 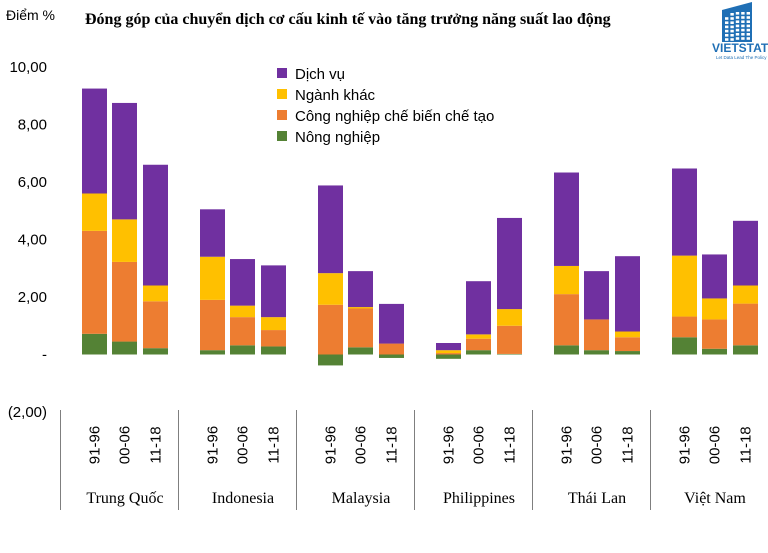 What do you see at coordinates (597, 498) in the screenshot?
I see `country-label: Thái Lan` at bounding box center [597, 498].